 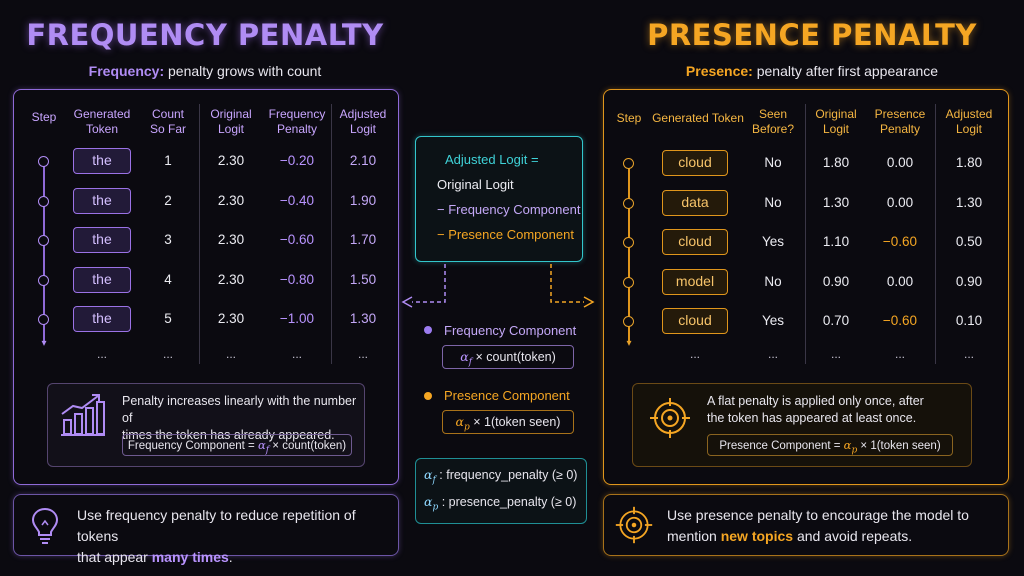 I want to click on freq-penalty-cell: −0.40, so click(x=297, y=200).